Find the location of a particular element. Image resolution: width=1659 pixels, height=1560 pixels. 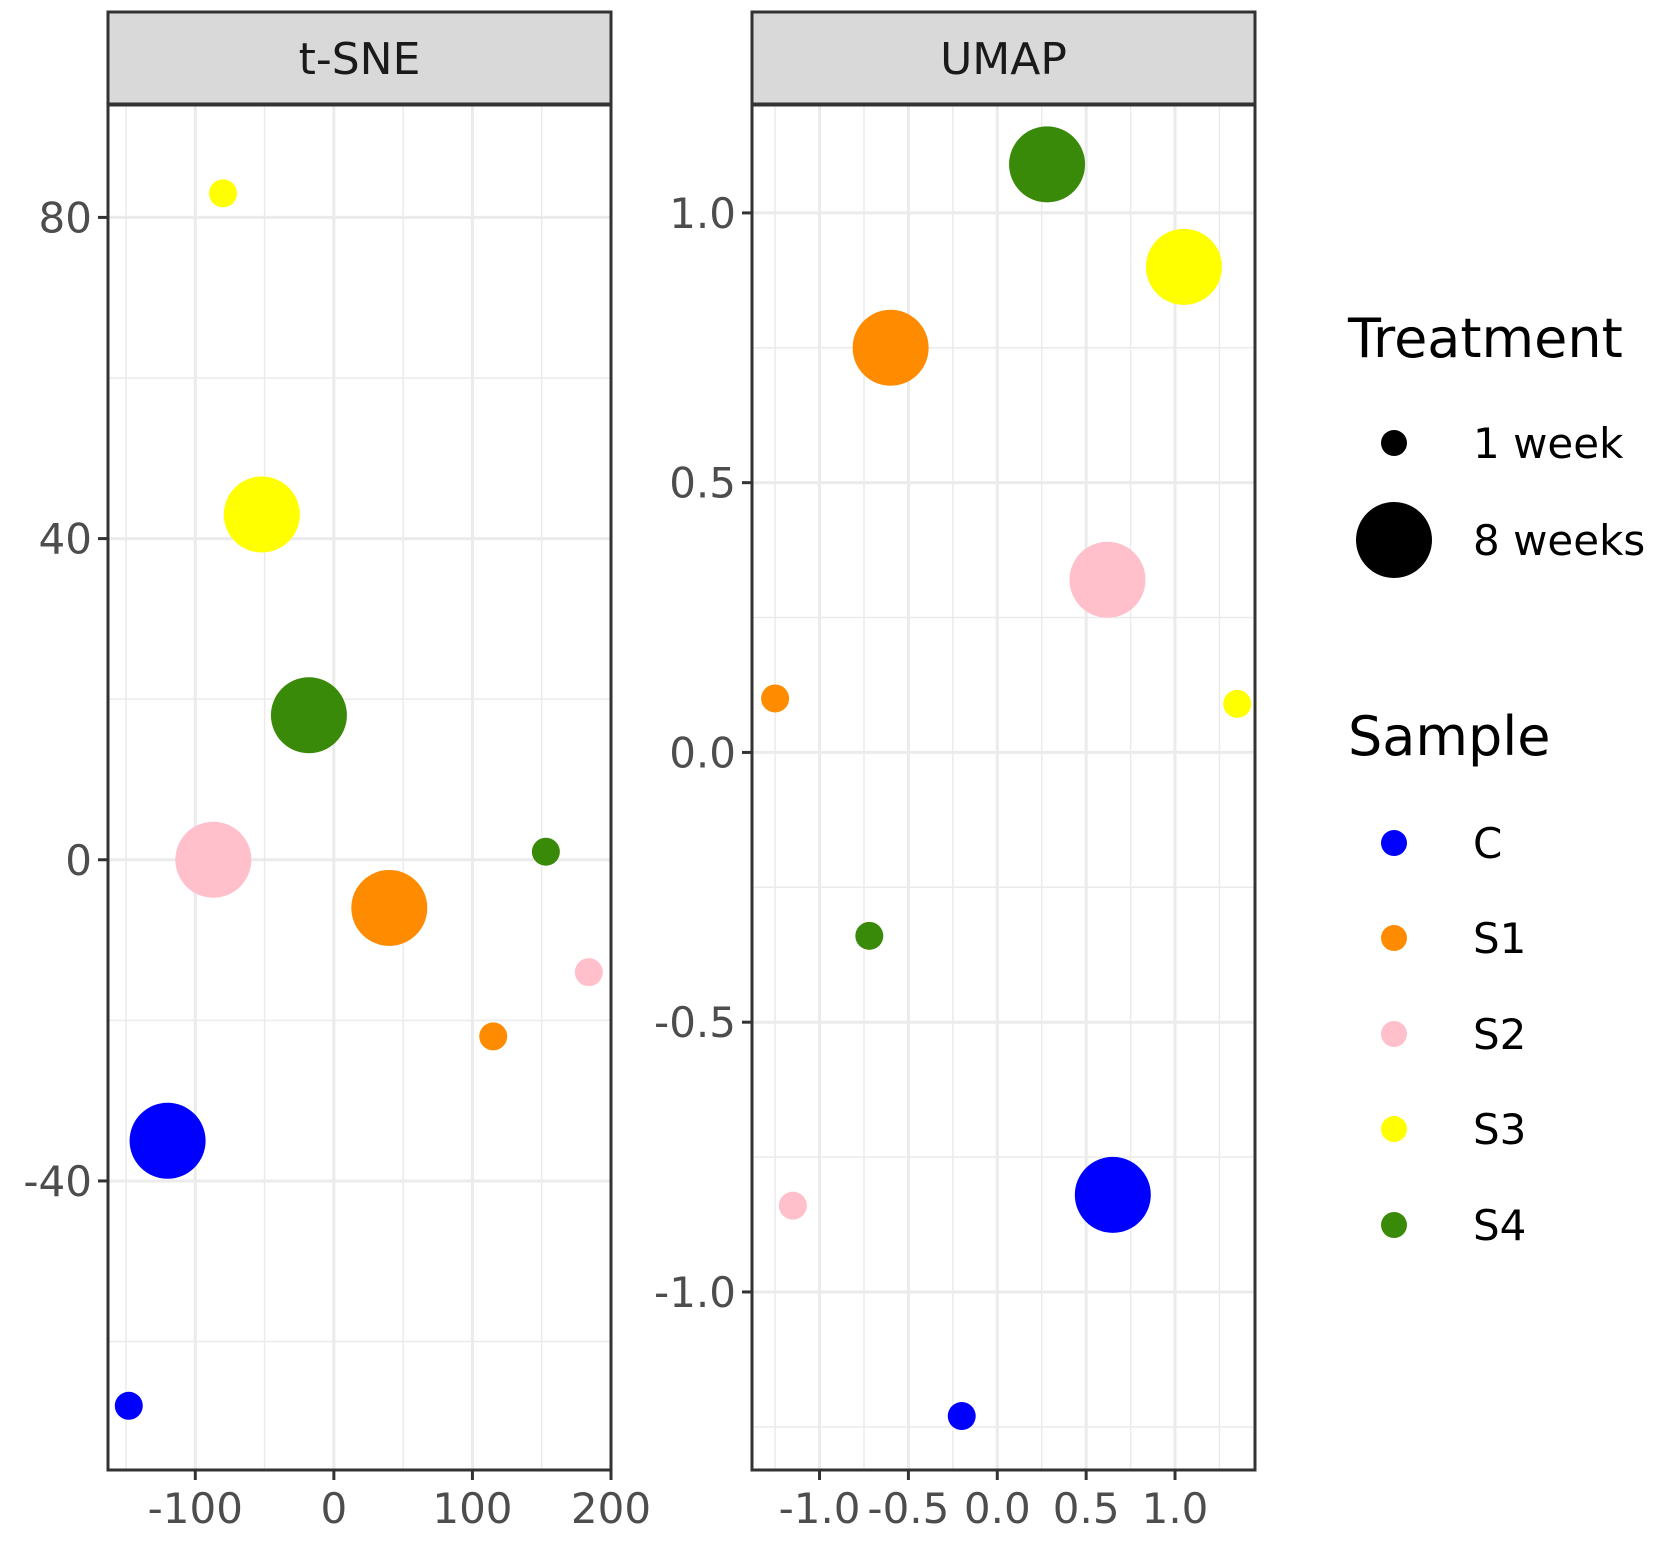

umap-point-s2-1-week is located at coordinates (792, 1205).